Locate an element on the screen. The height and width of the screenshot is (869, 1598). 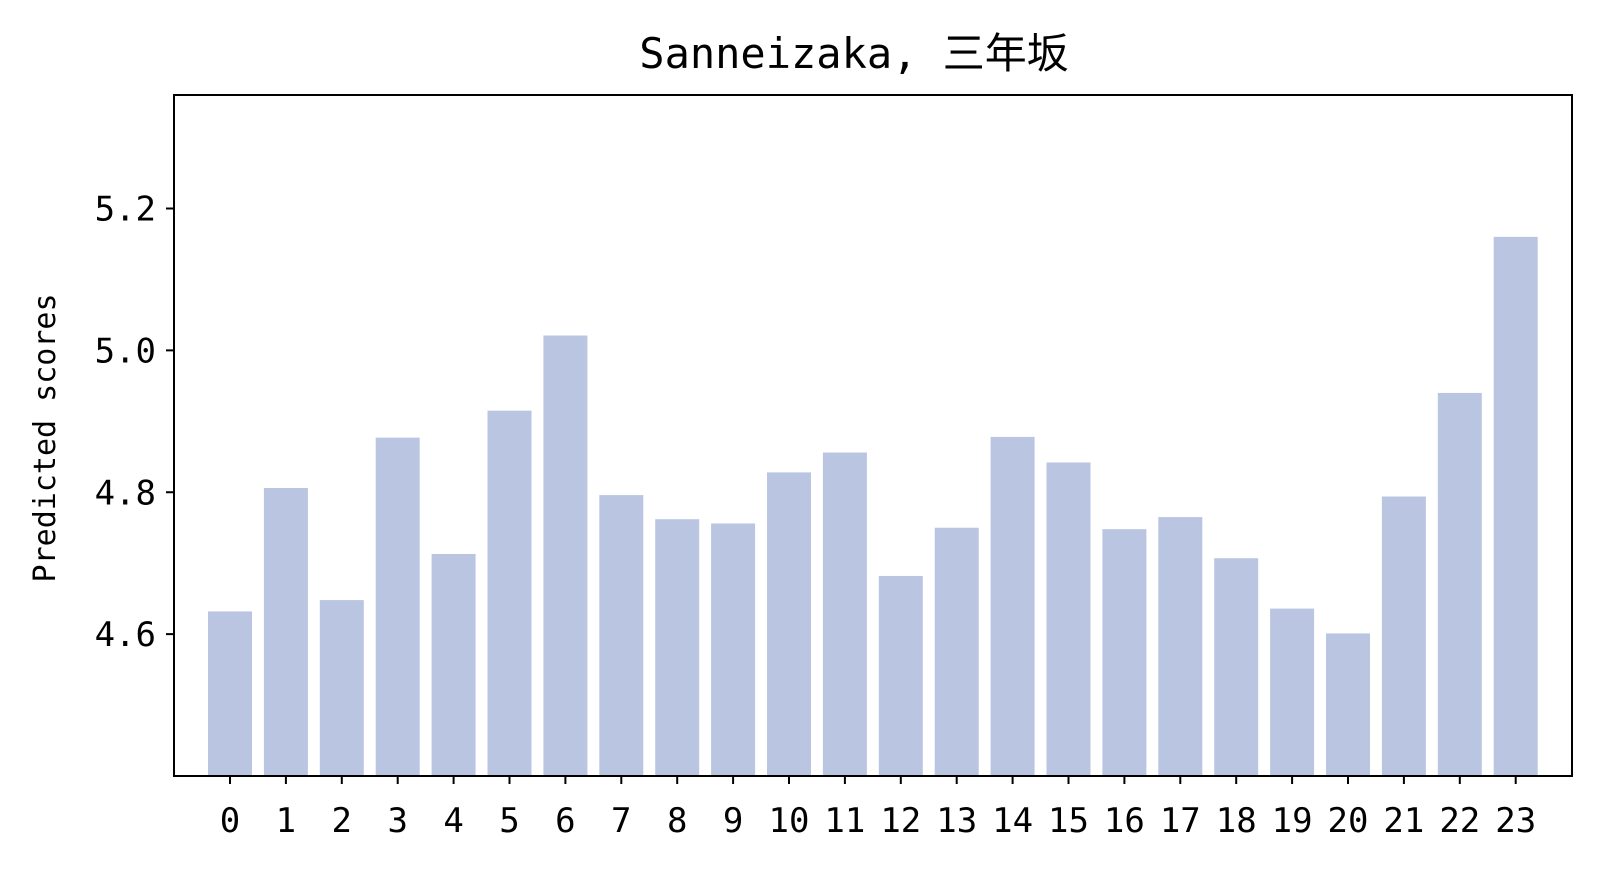
y-tick-label: 4.6 is located at coordinates (125, 635).